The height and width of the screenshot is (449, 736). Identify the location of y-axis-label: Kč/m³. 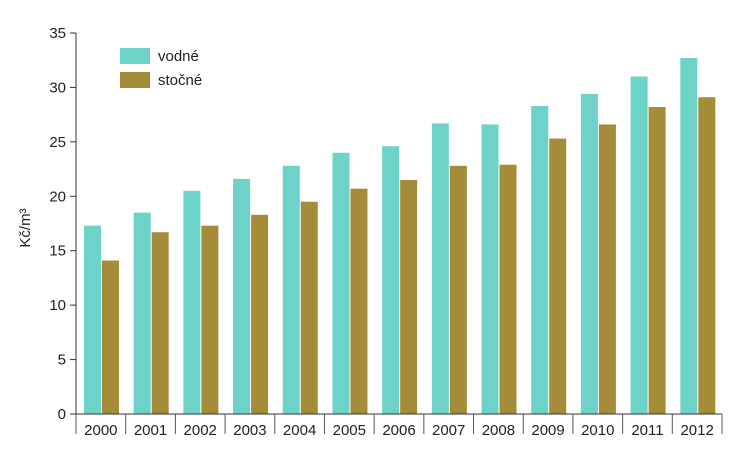
(25, 227).